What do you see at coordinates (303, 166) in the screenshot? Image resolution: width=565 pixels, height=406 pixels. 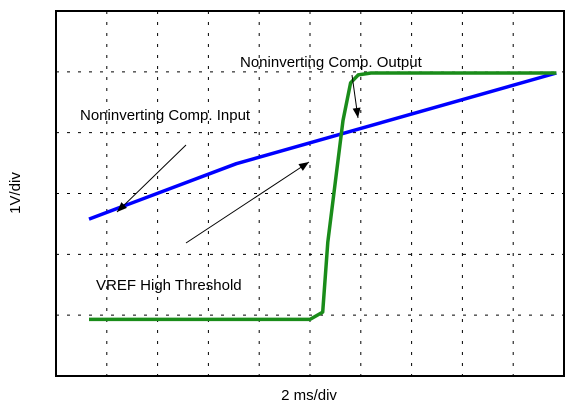 I see `arrow-vref-head` at bounding box center [303, 166].